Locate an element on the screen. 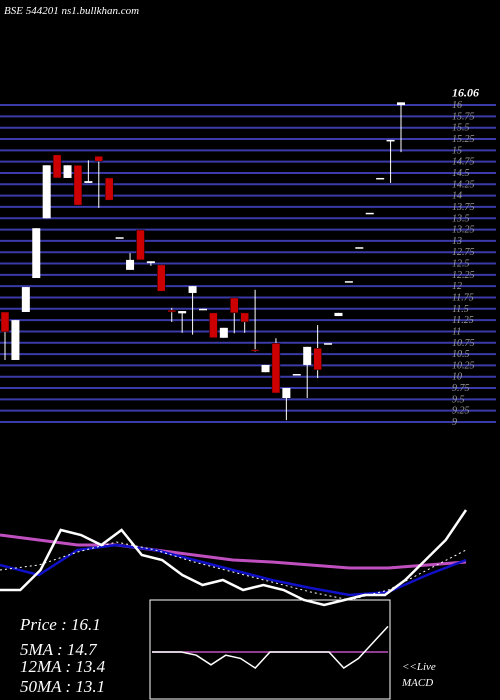 Image resolution: width=500 pixels, height=700 pixels. y-tick-label: 11.5 is located at coordinates (460, 309).